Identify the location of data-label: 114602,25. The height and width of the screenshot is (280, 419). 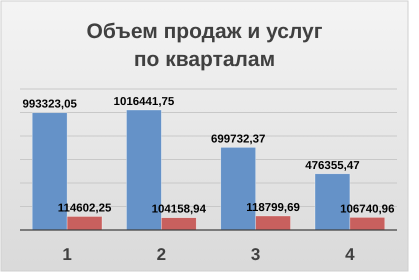
(85, 208).